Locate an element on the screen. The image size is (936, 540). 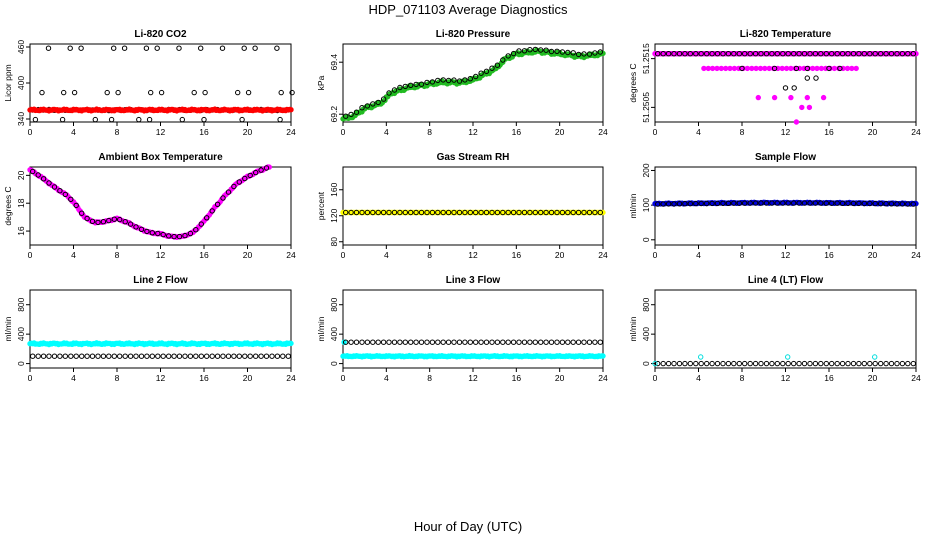
x-tick-label: 20 is located at coordinates (873, 378).